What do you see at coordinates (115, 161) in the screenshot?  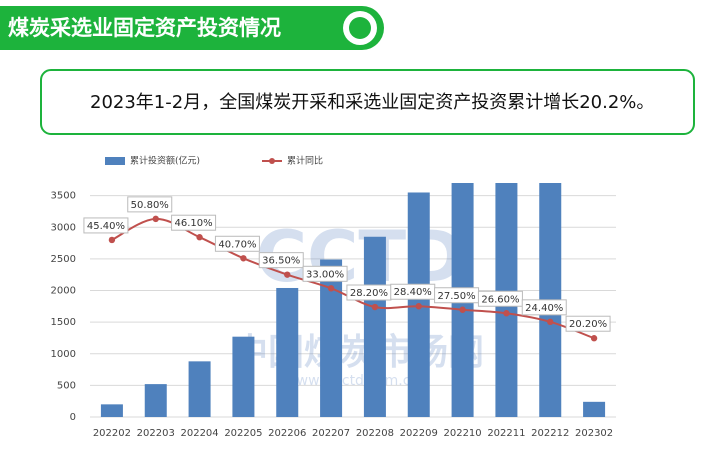 I see `legend-swatch` at bounding box center [115, 161].